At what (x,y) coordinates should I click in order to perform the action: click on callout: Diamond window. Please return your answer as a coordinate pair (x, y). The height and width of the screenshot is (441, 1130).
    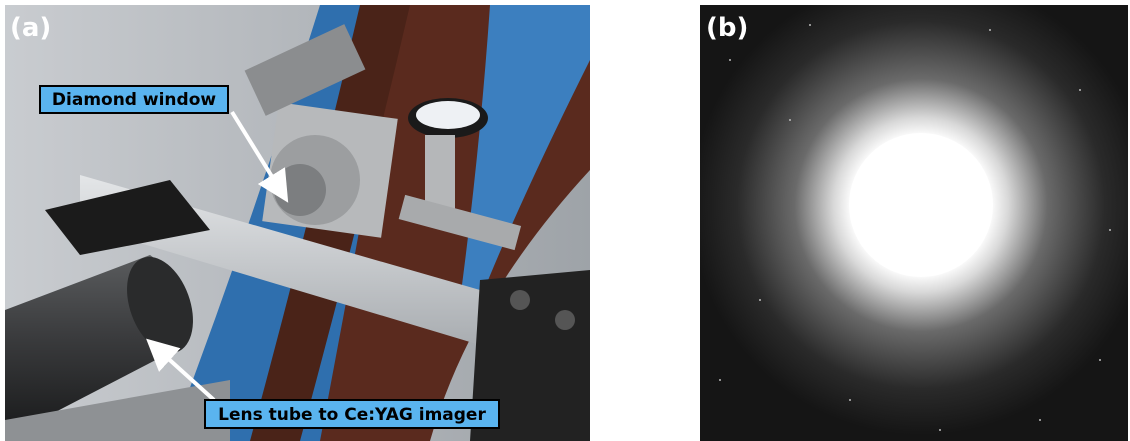
    Looking at the image, I should click on (134, 100).